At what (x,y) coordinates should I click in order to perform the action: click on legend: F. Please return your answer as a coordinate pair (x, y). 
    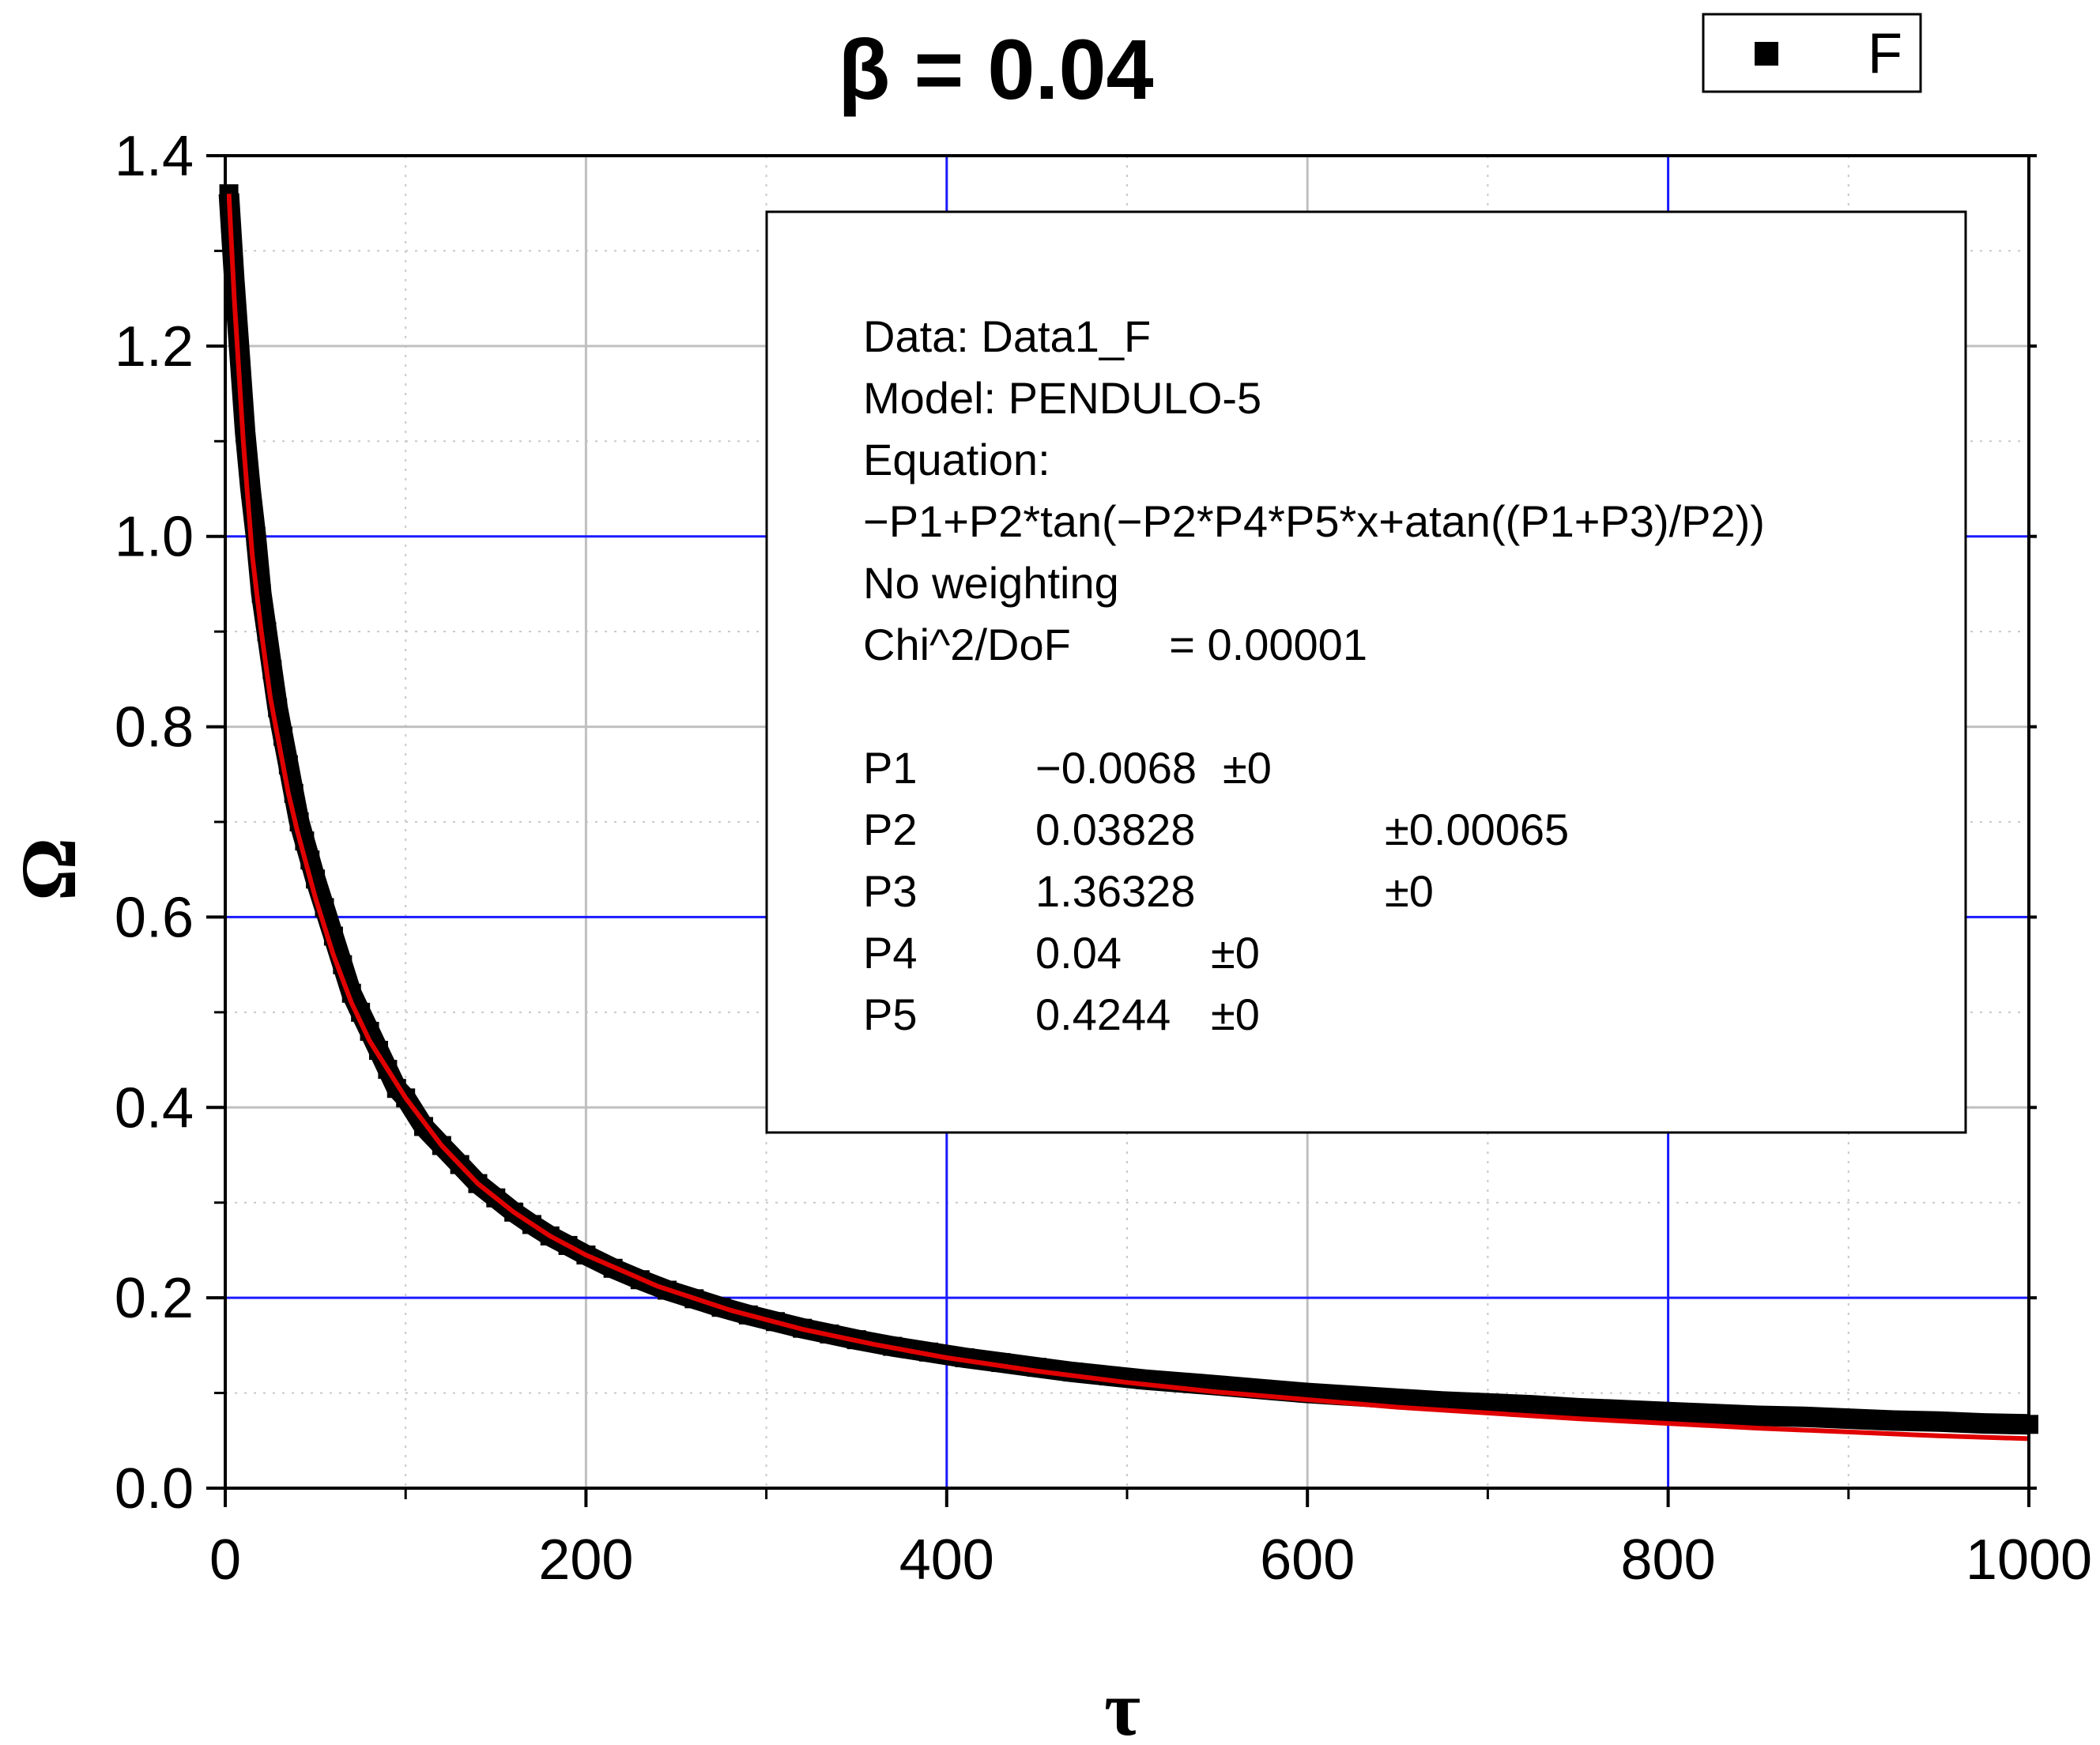
    Looking at the image, I should click on (1812, 53).